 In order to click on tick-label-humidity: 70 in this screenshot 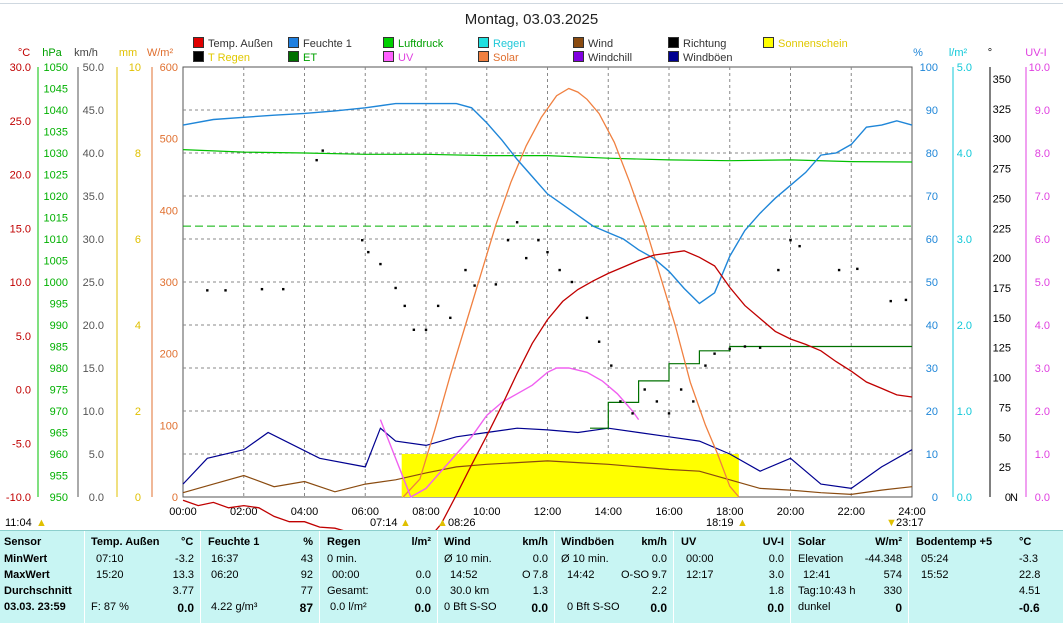, I will do `click(932, 197)`.